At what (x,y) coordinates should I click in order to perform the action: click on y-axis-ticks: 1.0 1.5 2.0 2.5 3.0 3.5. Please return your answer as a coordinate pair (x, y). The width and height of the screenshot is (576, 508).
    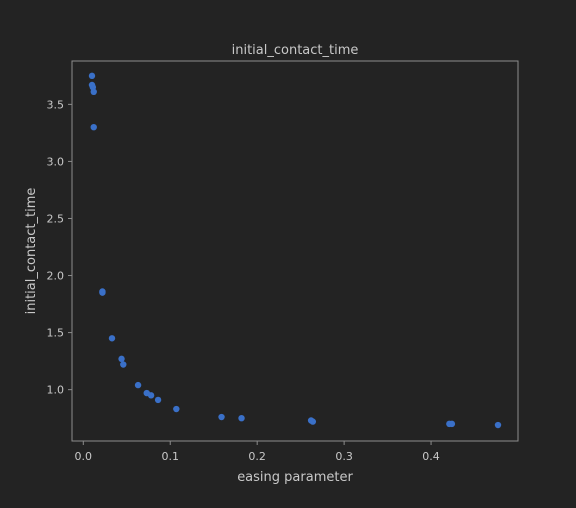
    Looking at the image, I should click on (59, 247).